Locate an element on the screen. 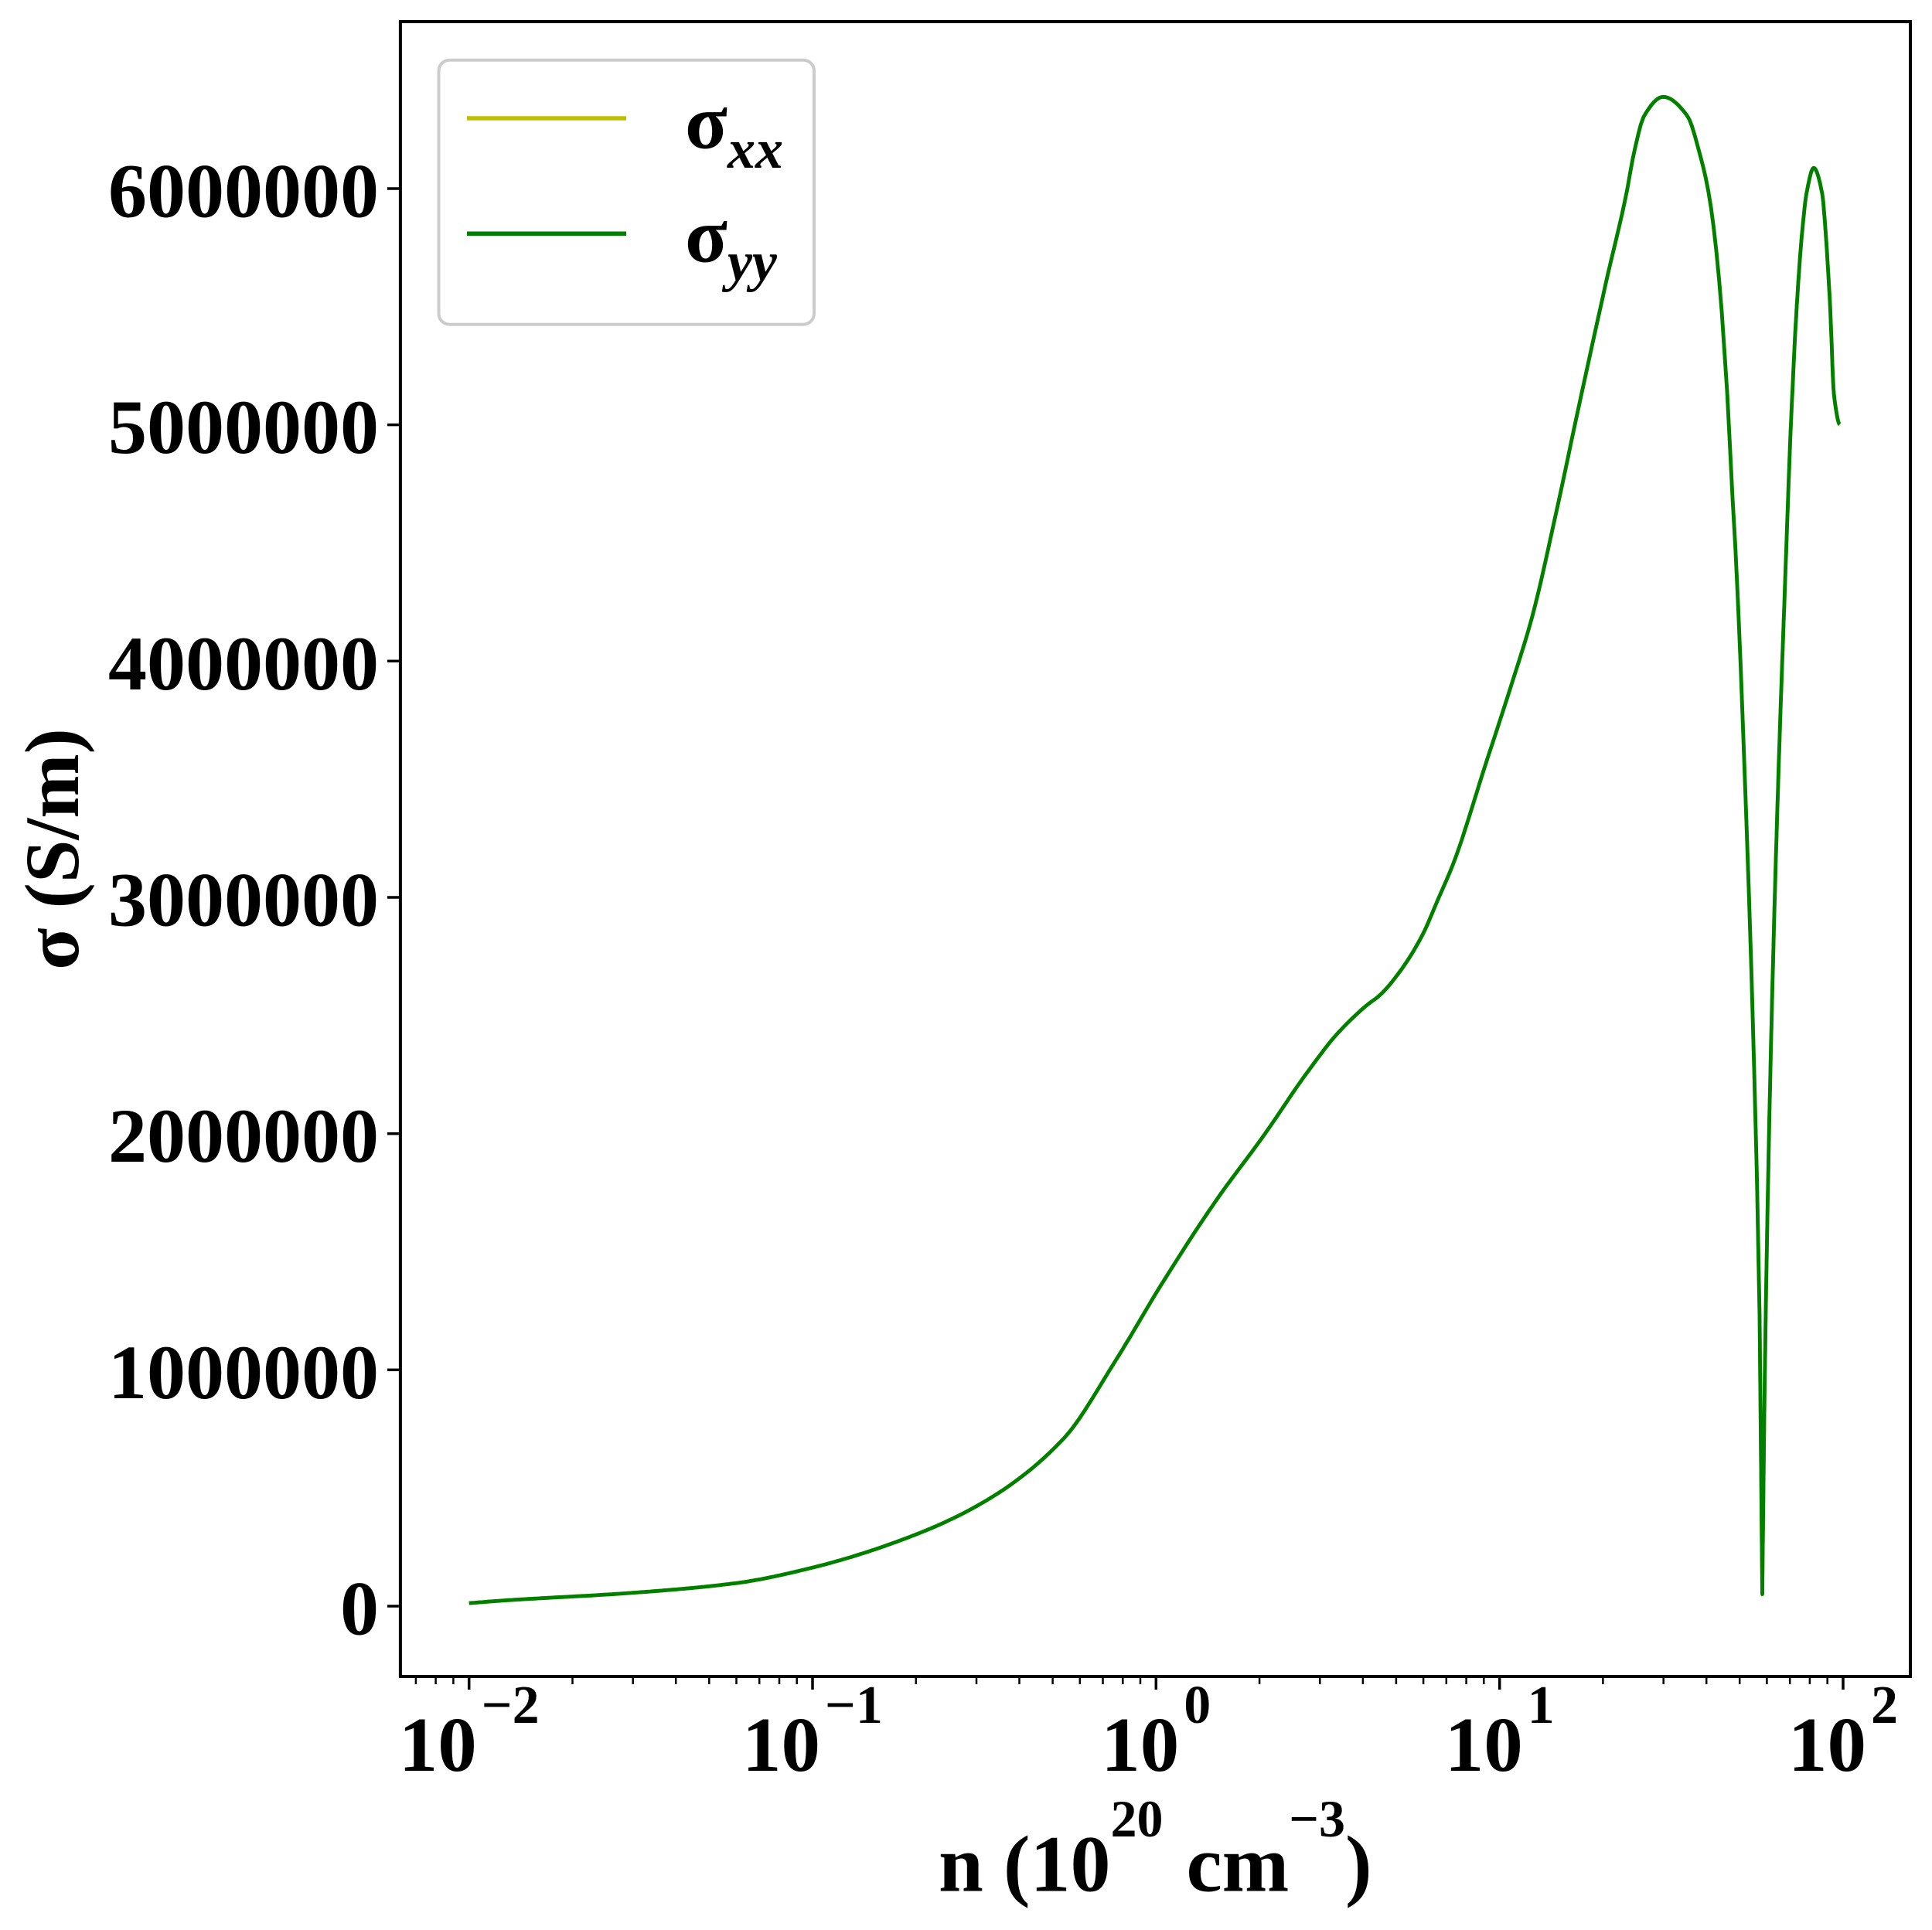 Image resolution: width=1932 pixels, height=1930 pixels. svg-text: 3000000 is located at coordinates (243, 900).